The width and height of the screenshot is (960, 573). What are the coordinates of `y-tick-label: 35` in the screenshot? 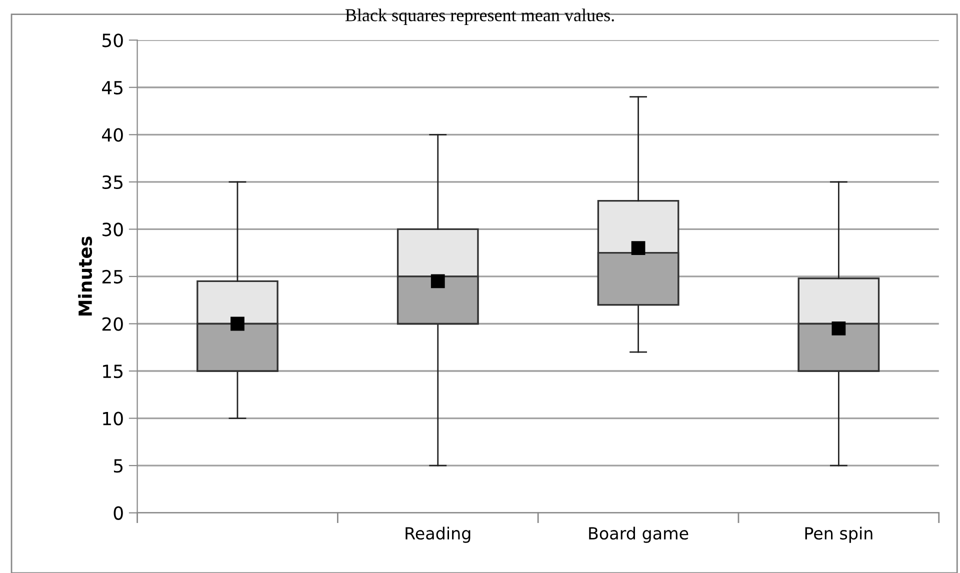 It's located at (112, 182).